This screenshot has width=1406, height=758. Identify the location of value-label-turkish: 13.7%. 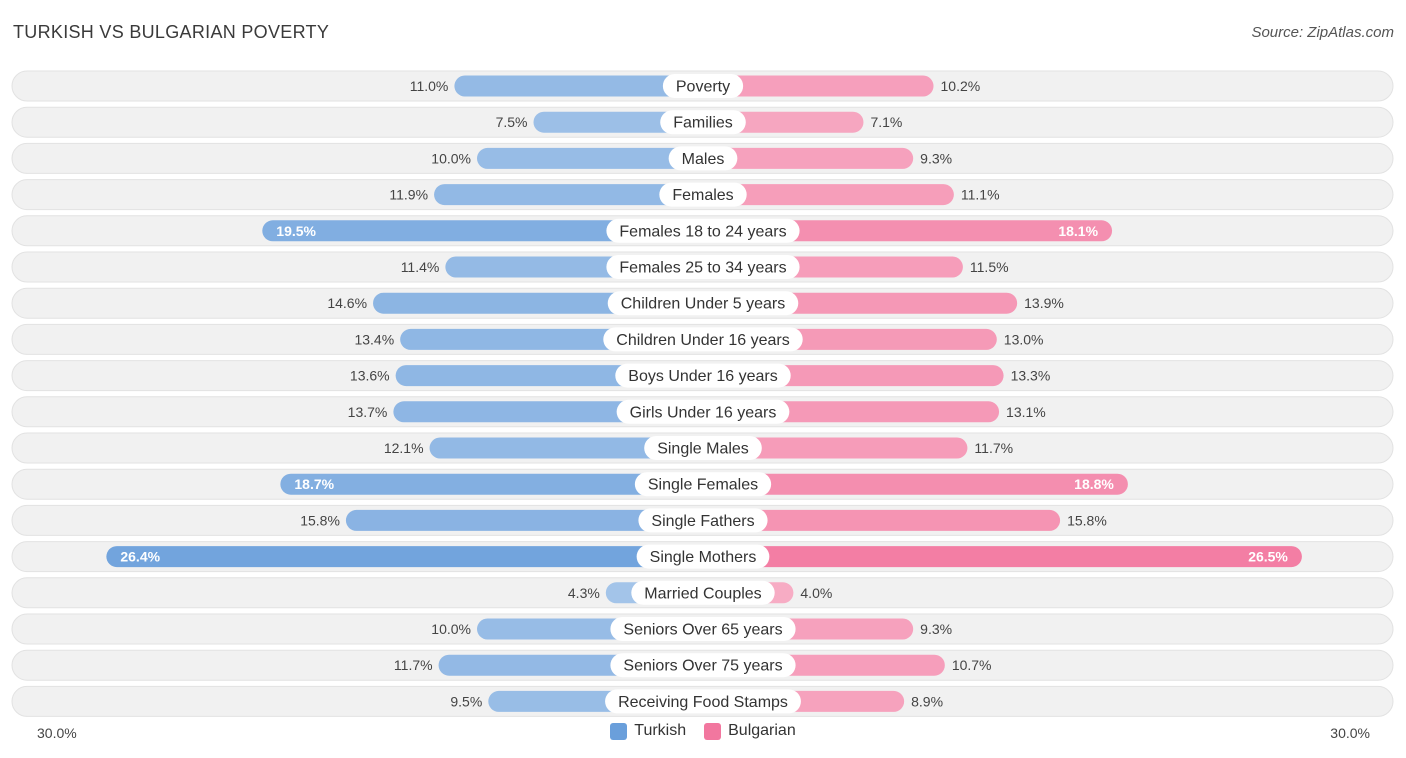
(368, 412).